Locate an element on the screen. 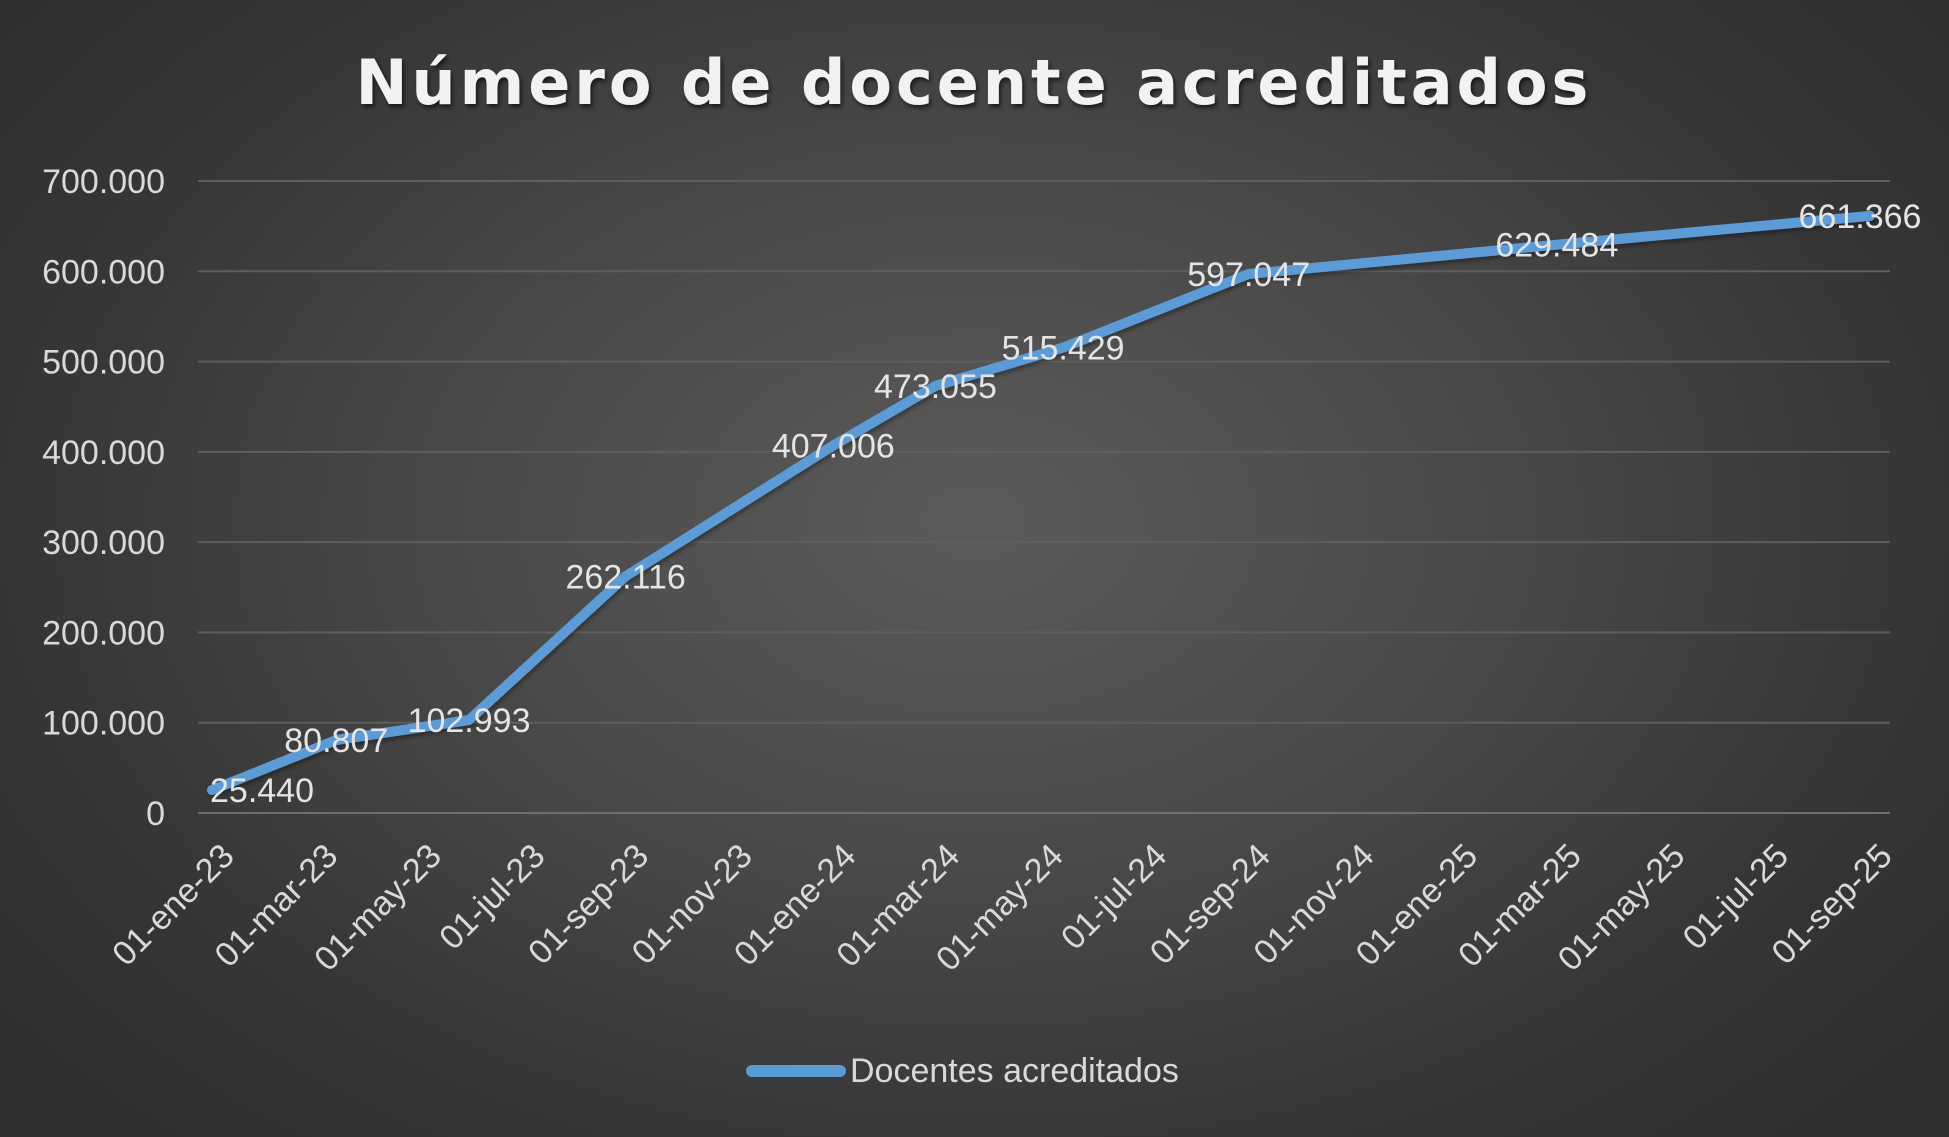 Image resolution: width=1949 pixels, height=1137 pixels. data-label: 515.429 is located at coordinates (1063, 349).